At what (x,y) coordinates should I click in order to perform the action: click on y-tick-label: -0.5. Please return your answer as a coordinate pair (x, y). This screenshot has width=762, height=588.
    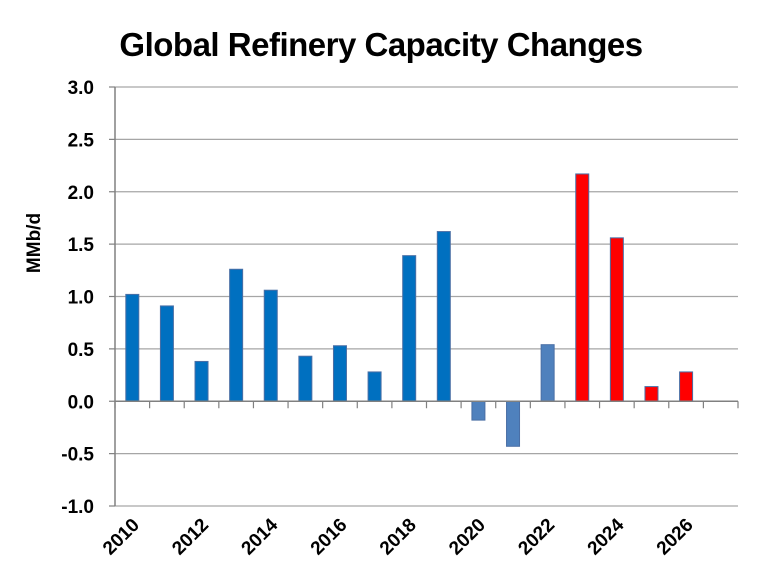
    Looking at the image, I should click on (77, 455).